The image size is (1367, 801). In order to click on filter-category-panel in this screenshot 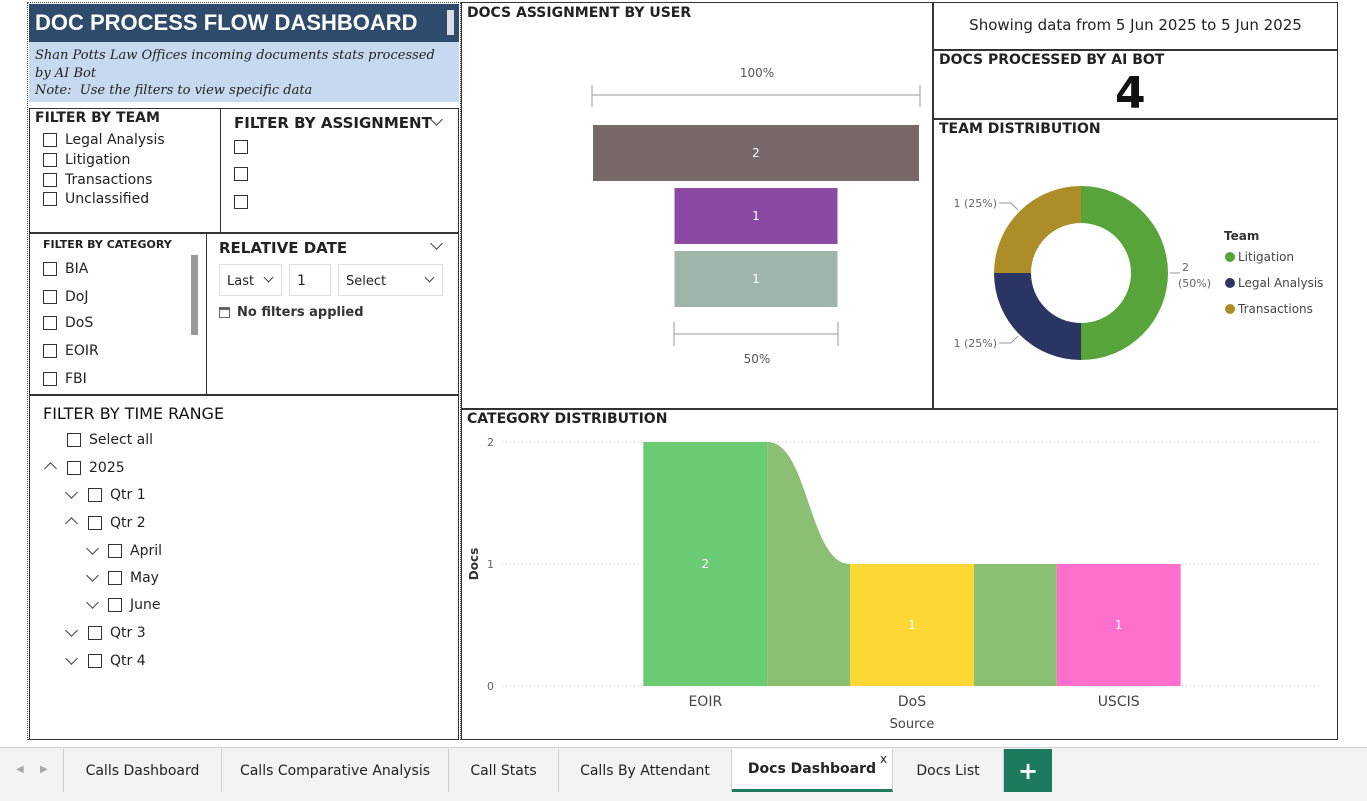, I will do `click(118, 314)`.